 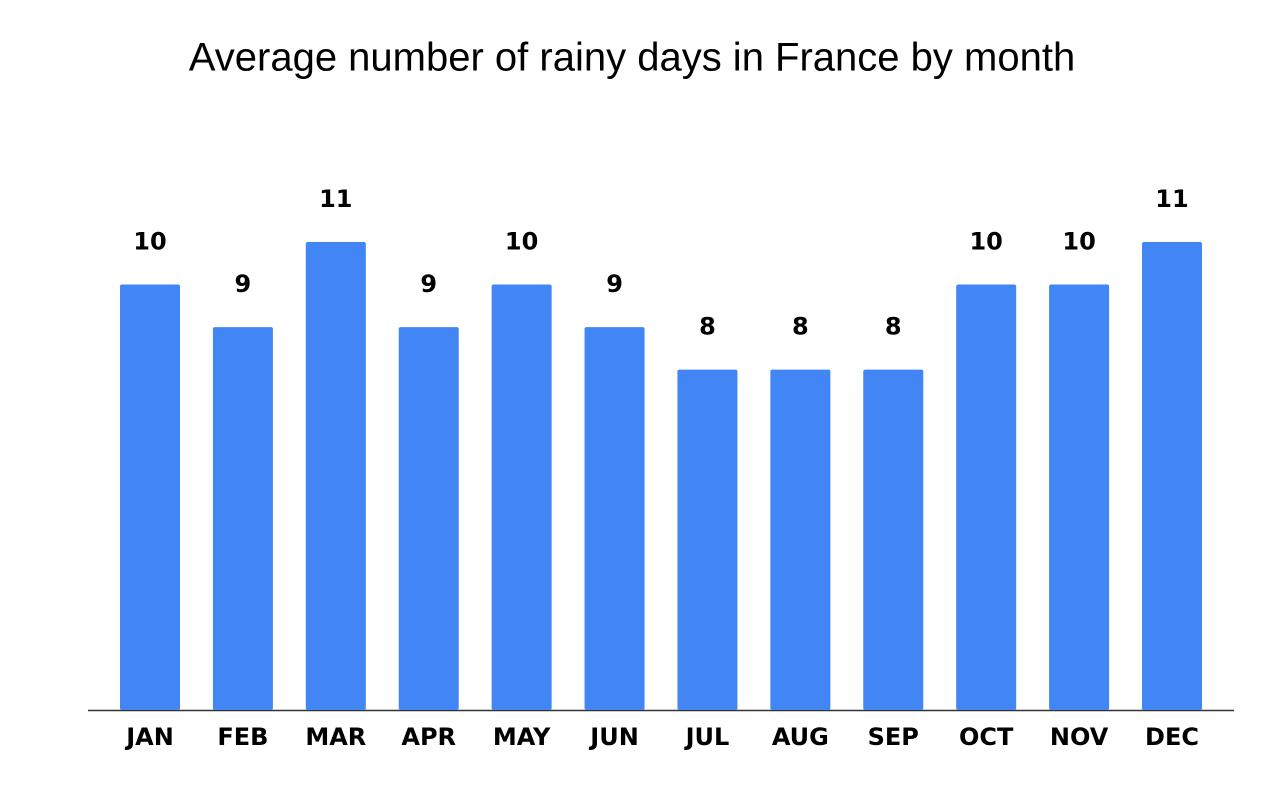 I want to click on x-tick-label: AUG, so click(x=800, y=737).